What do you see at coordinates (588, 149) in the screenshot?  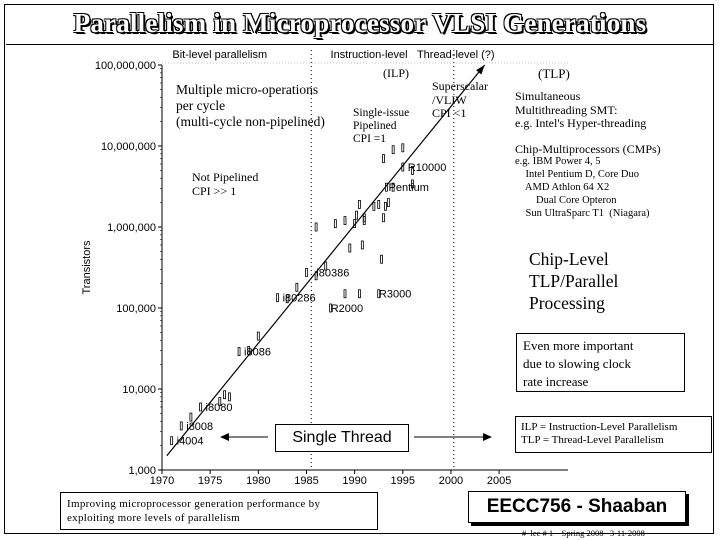 I see `cmp-note: Chip-Multiprocessors (CMPs)` at bounding box center [588, 149].